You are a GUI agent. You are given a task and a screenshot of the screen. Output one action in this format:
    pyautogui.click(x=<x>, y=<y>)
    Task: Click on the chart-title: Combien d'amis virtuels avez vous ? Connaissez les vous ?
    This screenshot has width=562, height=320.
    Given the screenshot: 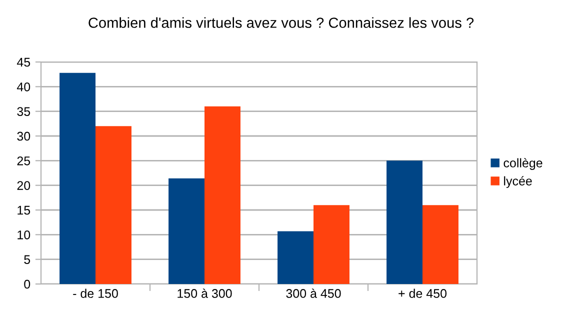 What is the action you would take?
    pyautogui.click(x=281, y=22)
    